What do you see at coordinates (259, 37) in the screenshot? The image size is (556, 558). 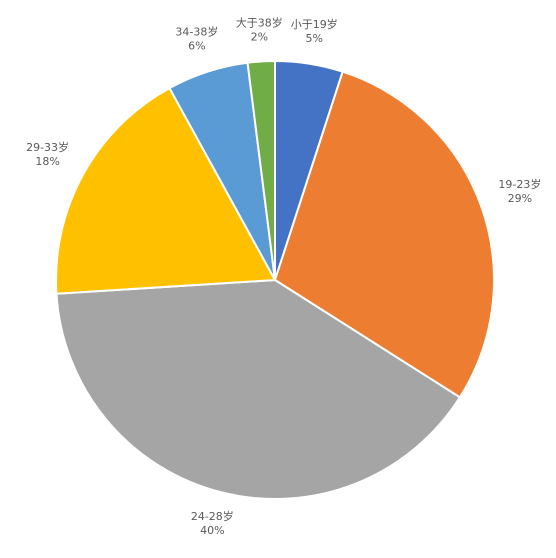 I see `slice-value-label: 2%` at bounding box center [259, 37].